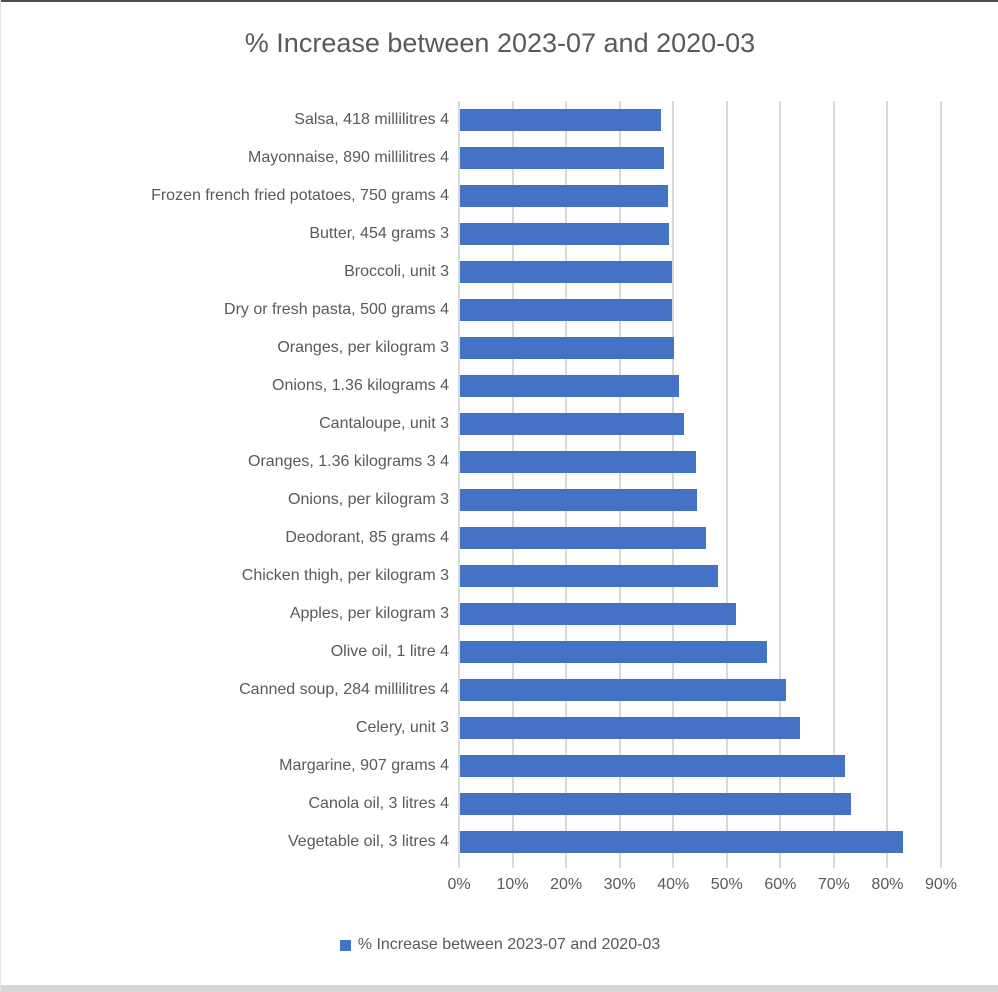 This screenshot has height=992, width=998. What do you see at coordinates (619, 884) in the screenshot?
I see `value-axis-label-30%: 30%` at bounding box center [619, 884].